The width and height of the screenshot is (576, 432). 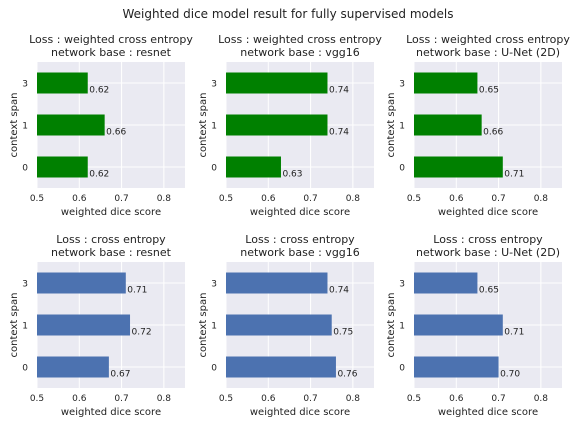 I want to click on bar-value-label: 0.67, so click(x=120, y=375).